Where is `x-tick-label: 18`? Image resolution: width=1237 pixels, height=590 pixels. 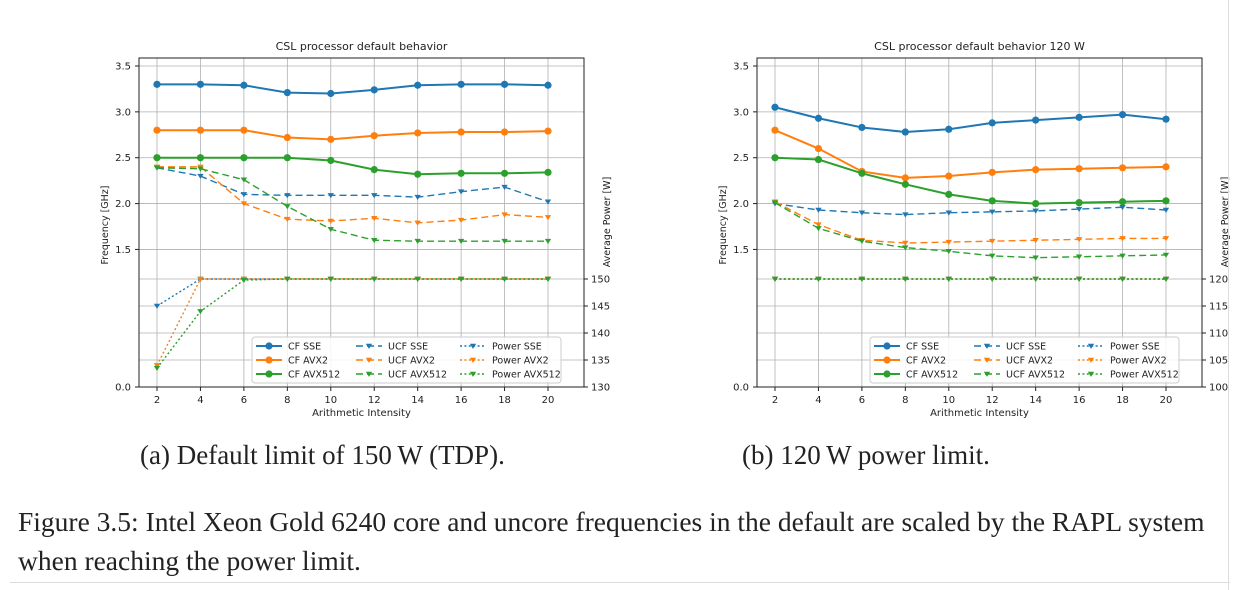 x-tick-label: 18 is located at coordinates (504, 400).